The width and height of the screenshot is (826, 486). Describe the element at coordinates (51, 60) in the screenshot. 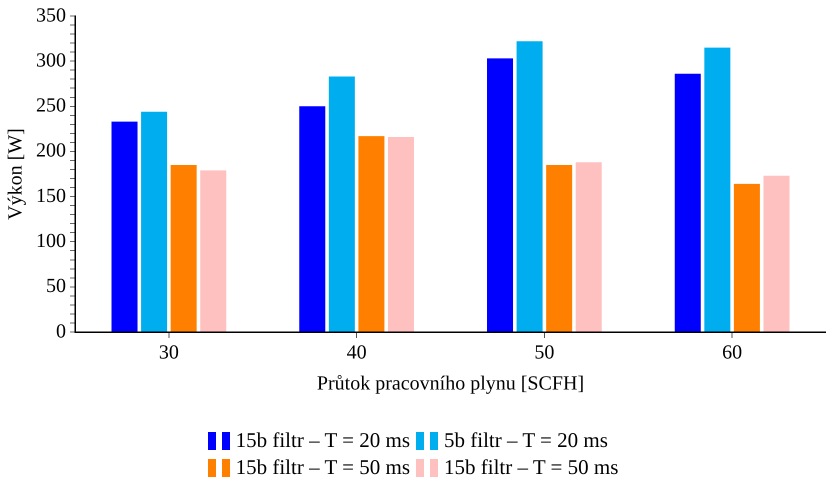

I see `y-tick-label: 300` at that location.